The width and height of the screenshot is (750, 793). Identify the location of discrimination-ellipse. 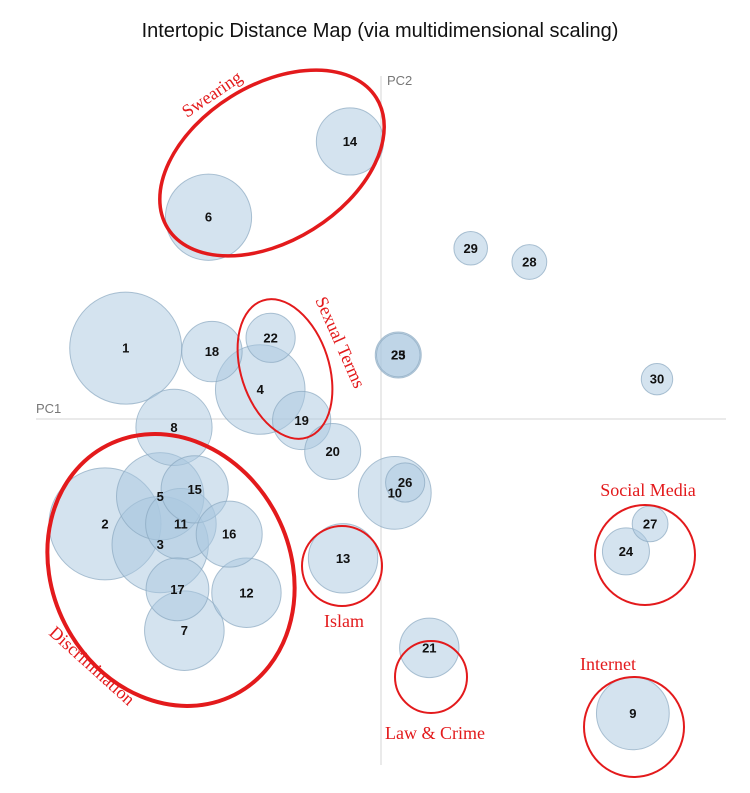
(171, 570).